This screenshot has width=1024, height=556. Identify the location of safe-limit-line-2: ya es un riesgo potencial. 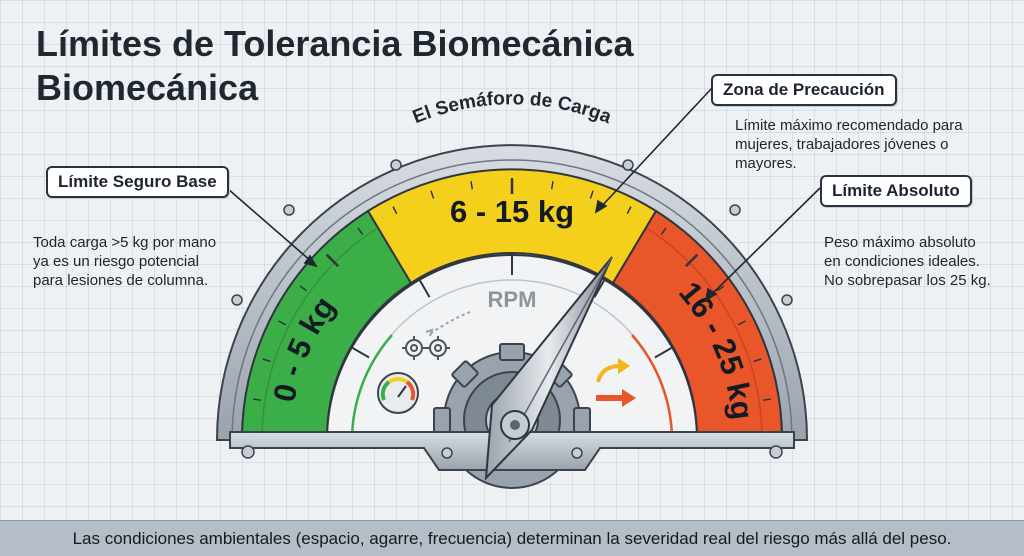
(116, 261).